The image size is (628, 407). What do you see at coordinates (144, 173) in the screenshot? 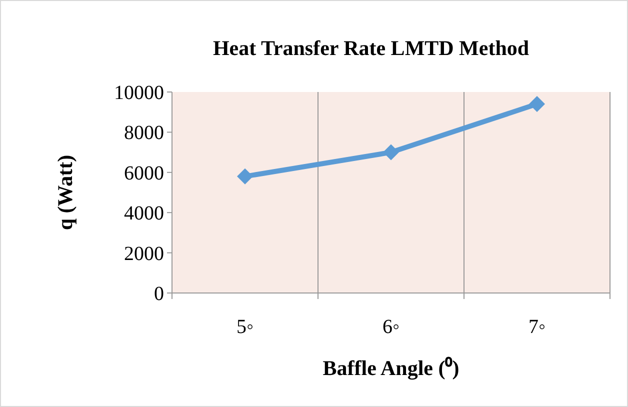
I see `y-tick-label: 6000` at bounding box center [144, 173].